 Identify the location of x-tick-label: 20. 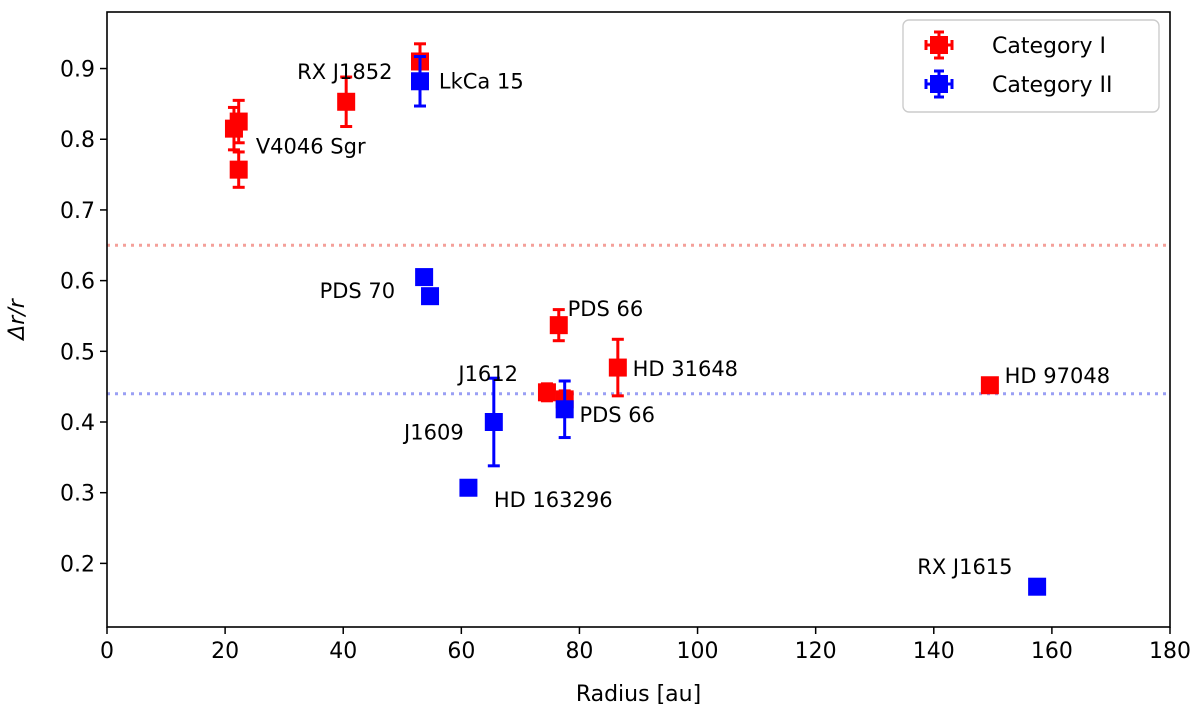
(225, 651).